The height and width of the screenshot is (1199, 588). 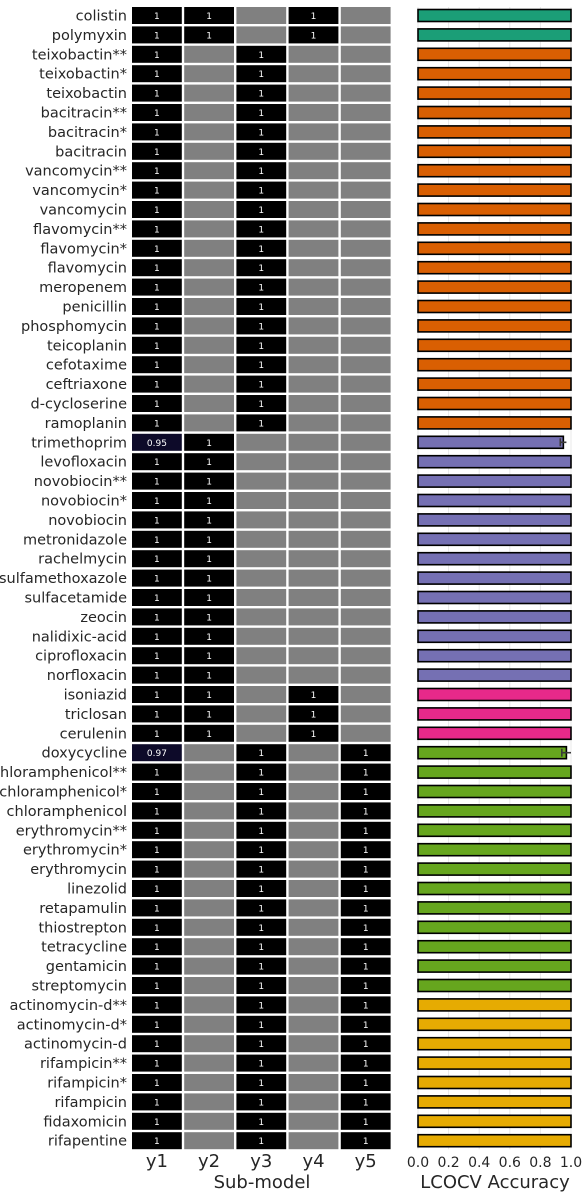 What do you see at coordinates (495, 1182) in the screenshot?
I see `bar-x-axis-title: LCOCV Accuracy` at bounding box center [495, 1182].